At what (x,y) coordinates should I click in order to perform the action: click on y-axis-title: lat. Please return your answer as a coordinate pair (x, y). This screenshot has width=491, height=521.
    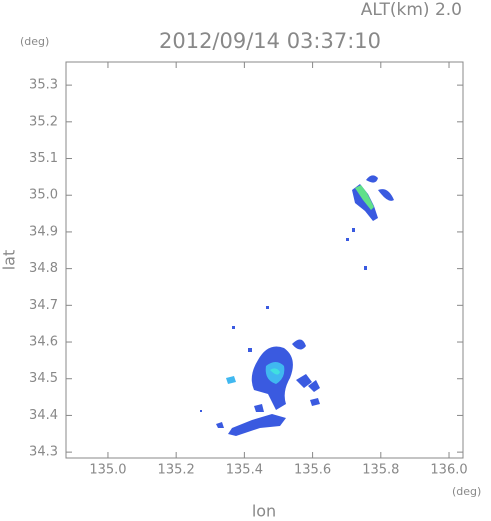
    Looking at the image, I should click on (9, 260).